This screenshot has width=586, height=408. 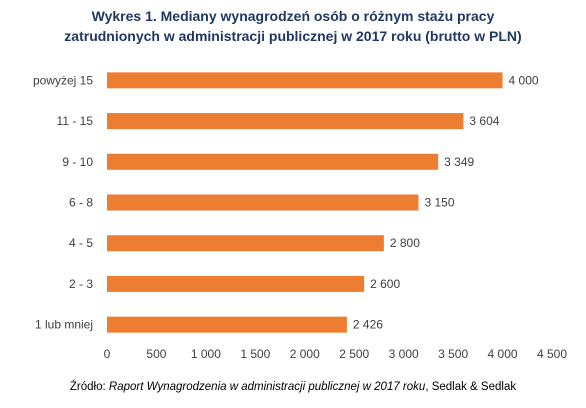 What do you see at coordinates (440, 203) in the screenshot?
I see `value-label-3: 3 150` at bounding box center [440, 203].